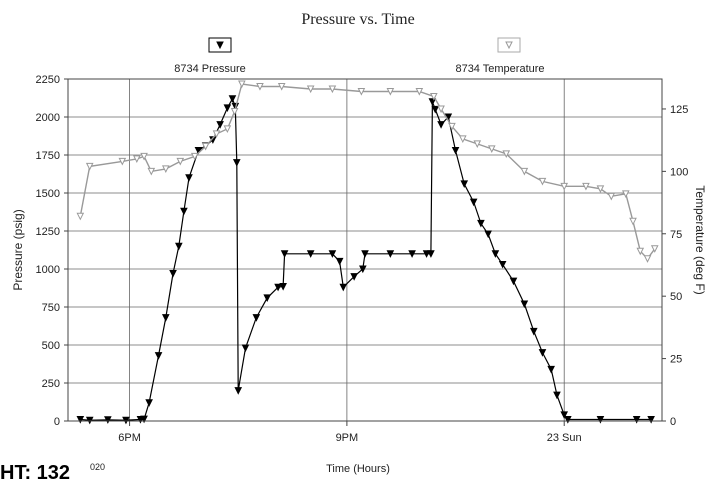 Image resolution: width=712 pixels, height=482 pixels. I want to click on legend-label: 8734 Temperature, so click(499, 69).